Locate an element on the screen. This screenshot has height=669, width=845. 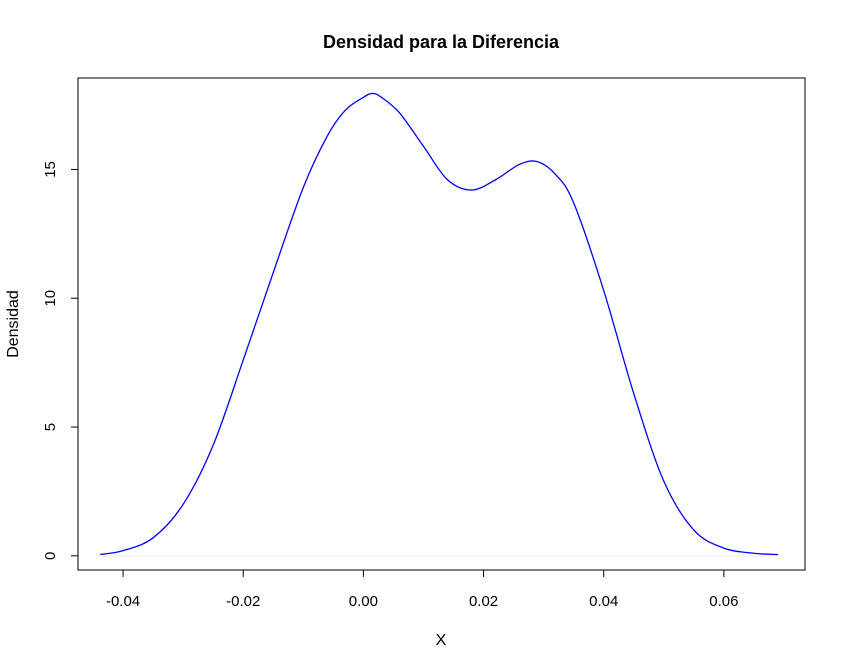
chart-title: Densidad para la Diferencia is located at coordinates (441, 42).